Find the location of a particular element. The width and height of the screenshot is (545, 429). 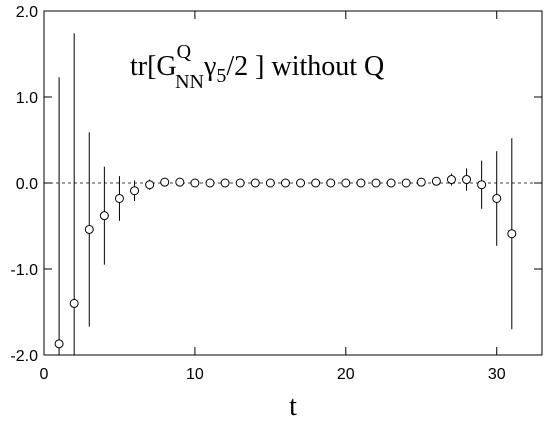

y-tick-label: -2.0 is located at coordinates (24, 356).